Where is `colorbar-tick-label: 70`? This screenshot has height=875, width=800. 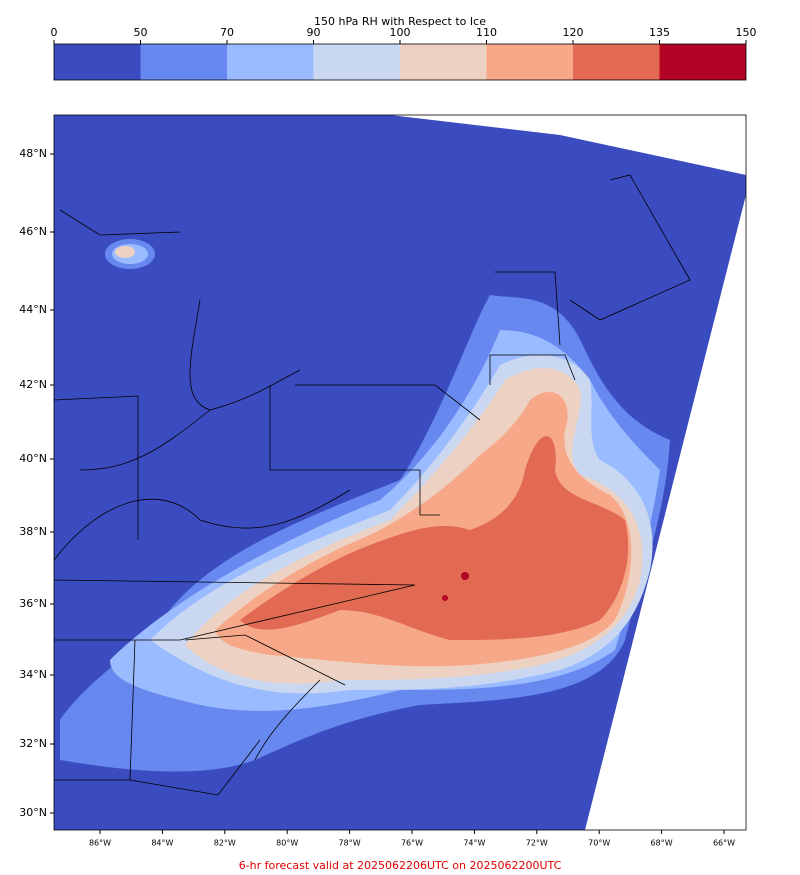
colorbar-tick-label: 70 is located at coordinates (227, 32).